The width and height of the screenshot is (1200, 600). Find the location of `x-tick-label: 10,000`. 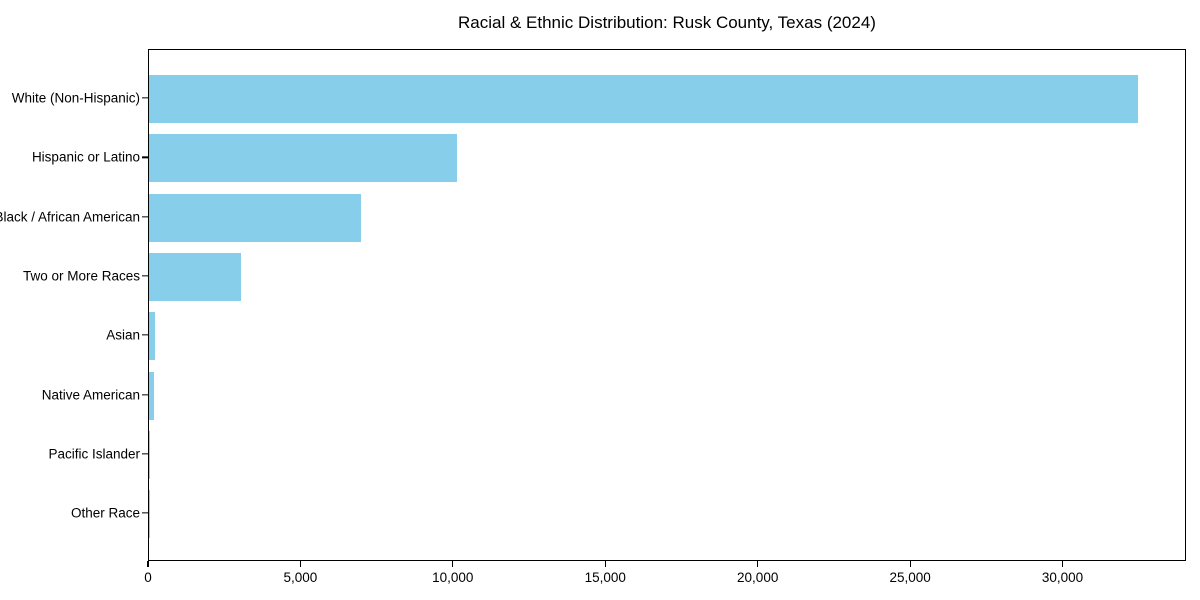

x-tick-label: 10,000 is located at coordinates (453, 577).